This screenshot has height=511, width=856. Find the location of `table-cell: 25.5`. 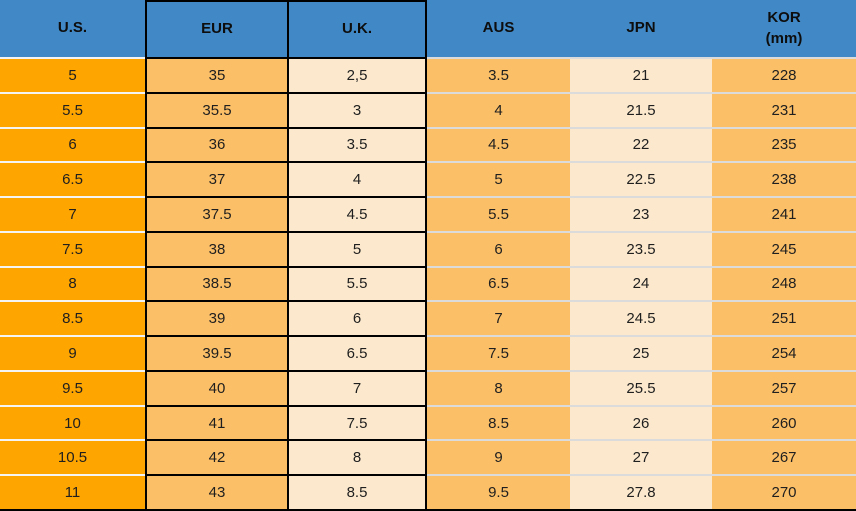

table-cell: 25.5 is located at coordinates (641, 387).